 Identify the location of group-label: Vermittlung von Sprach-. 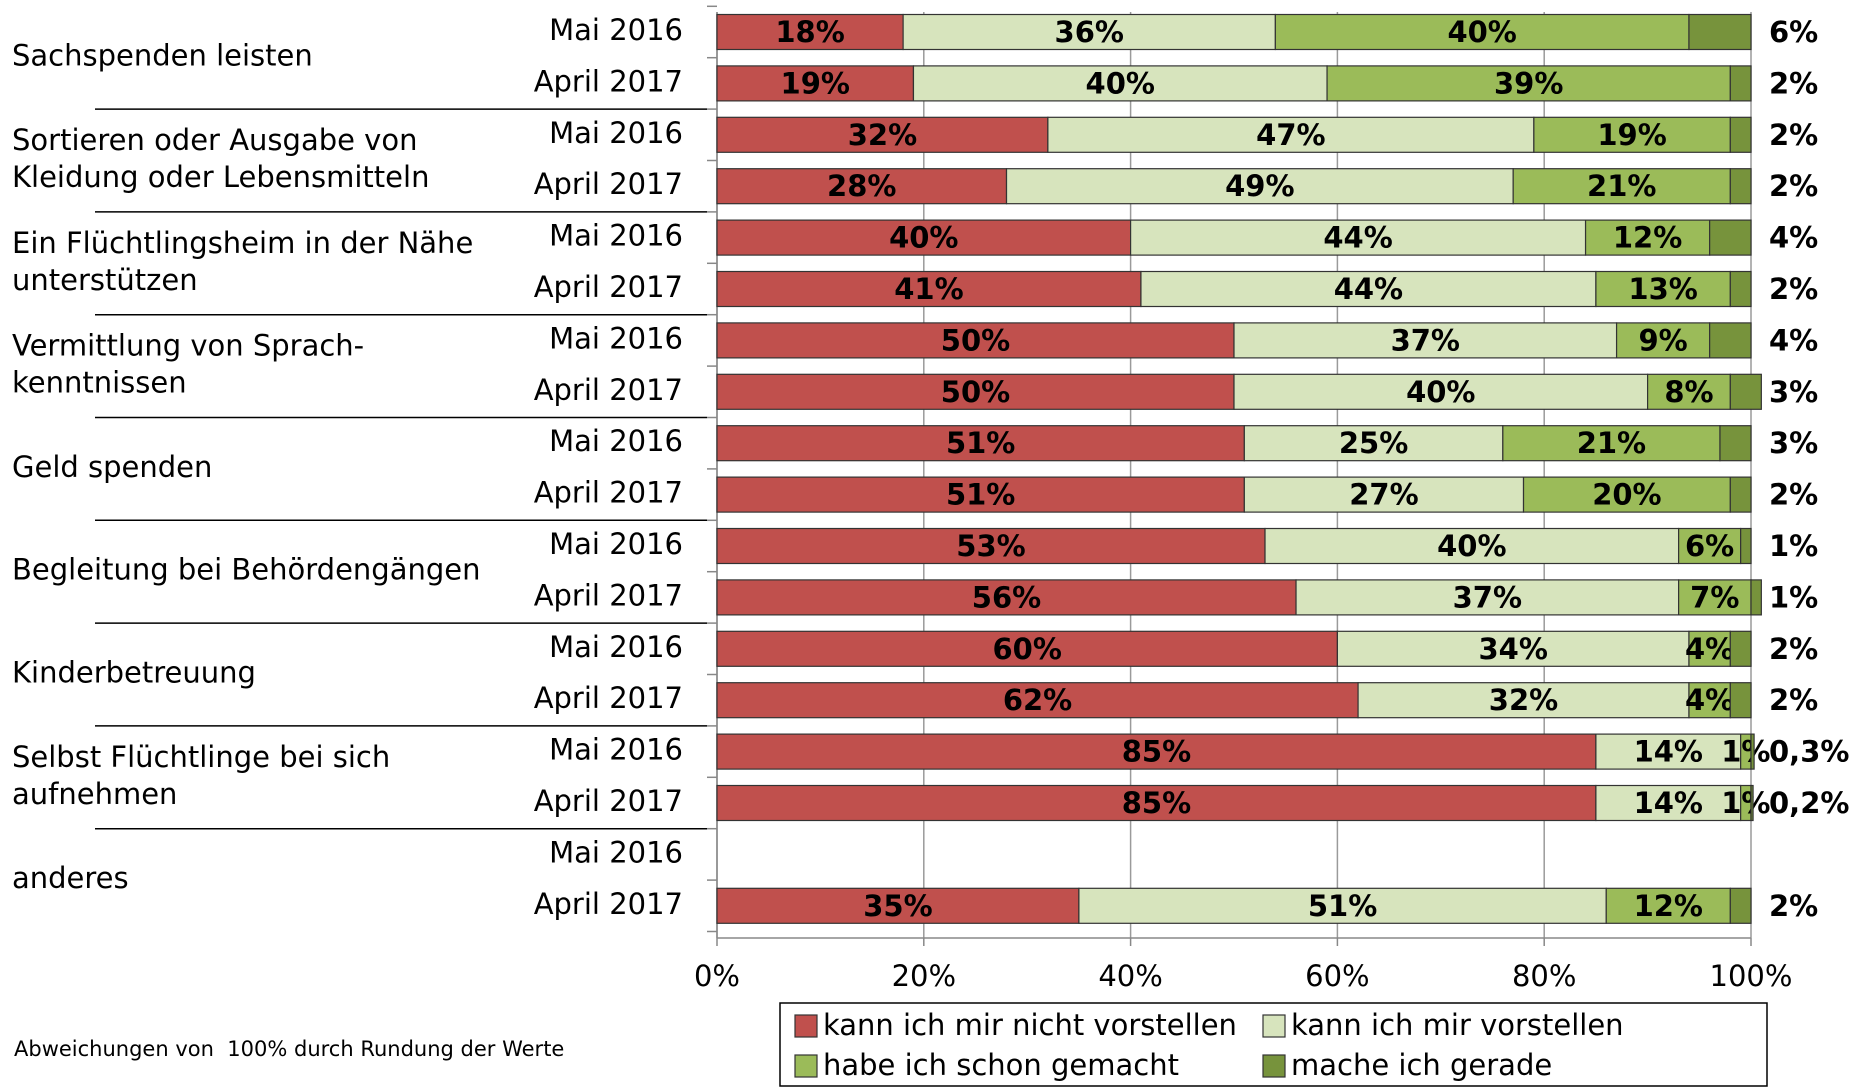
(188, 346).